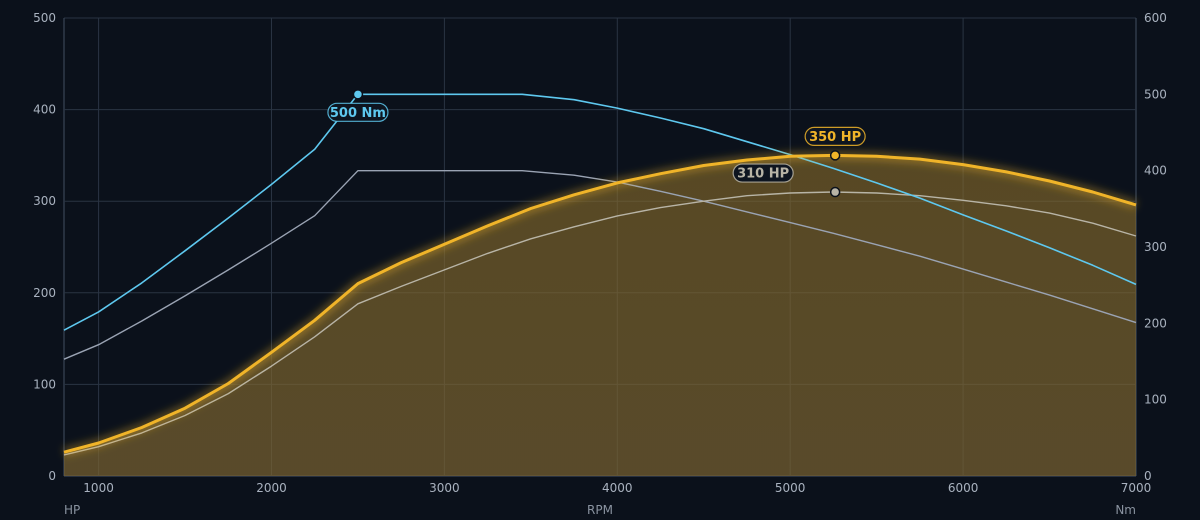 Image resolution: width=1200 pixels, height=520 pixels. I want to click on annotations: 500 Nm 350 HP 310 HP, so click(596, 143).